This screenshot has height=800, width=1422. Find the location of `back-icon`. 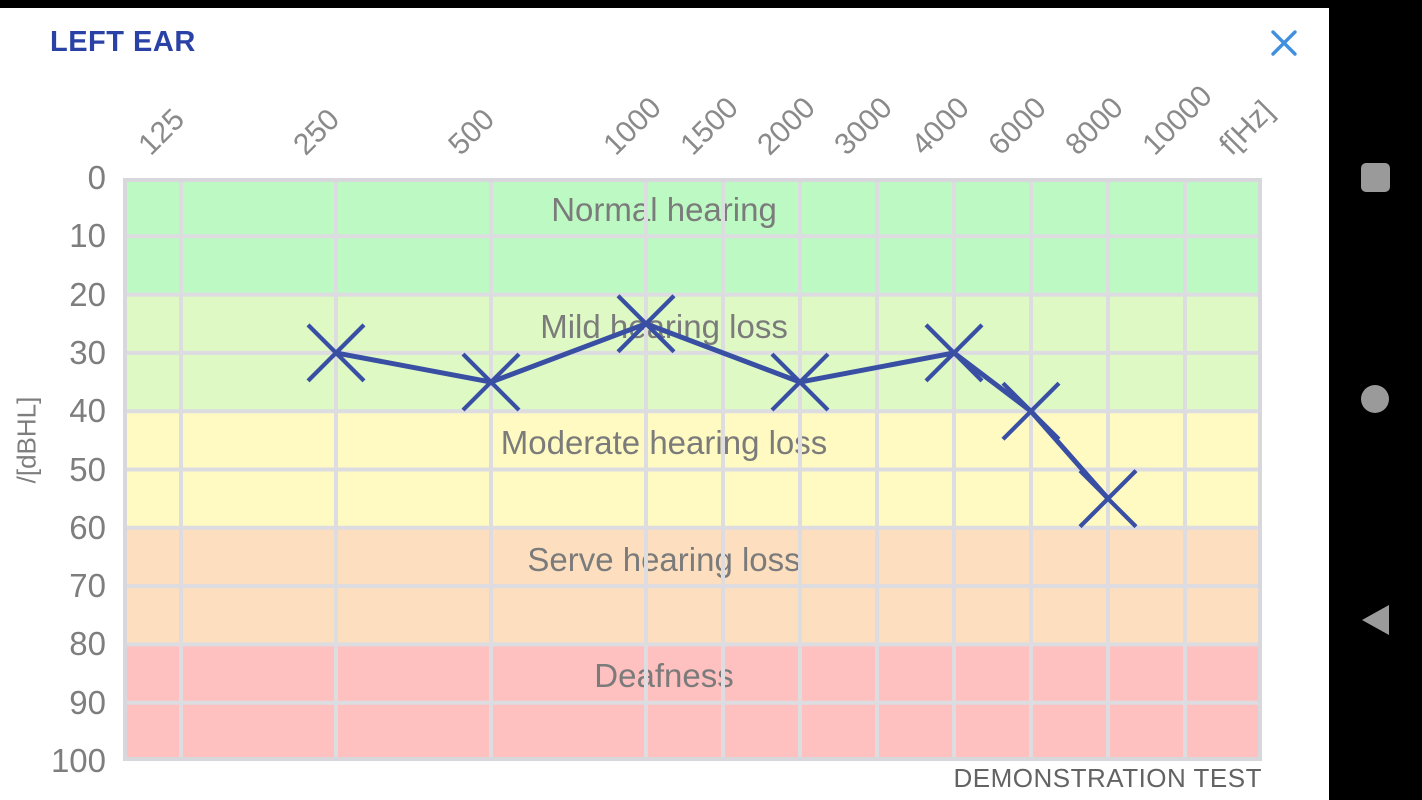

back-icon is located at coordinates (1375, 620).